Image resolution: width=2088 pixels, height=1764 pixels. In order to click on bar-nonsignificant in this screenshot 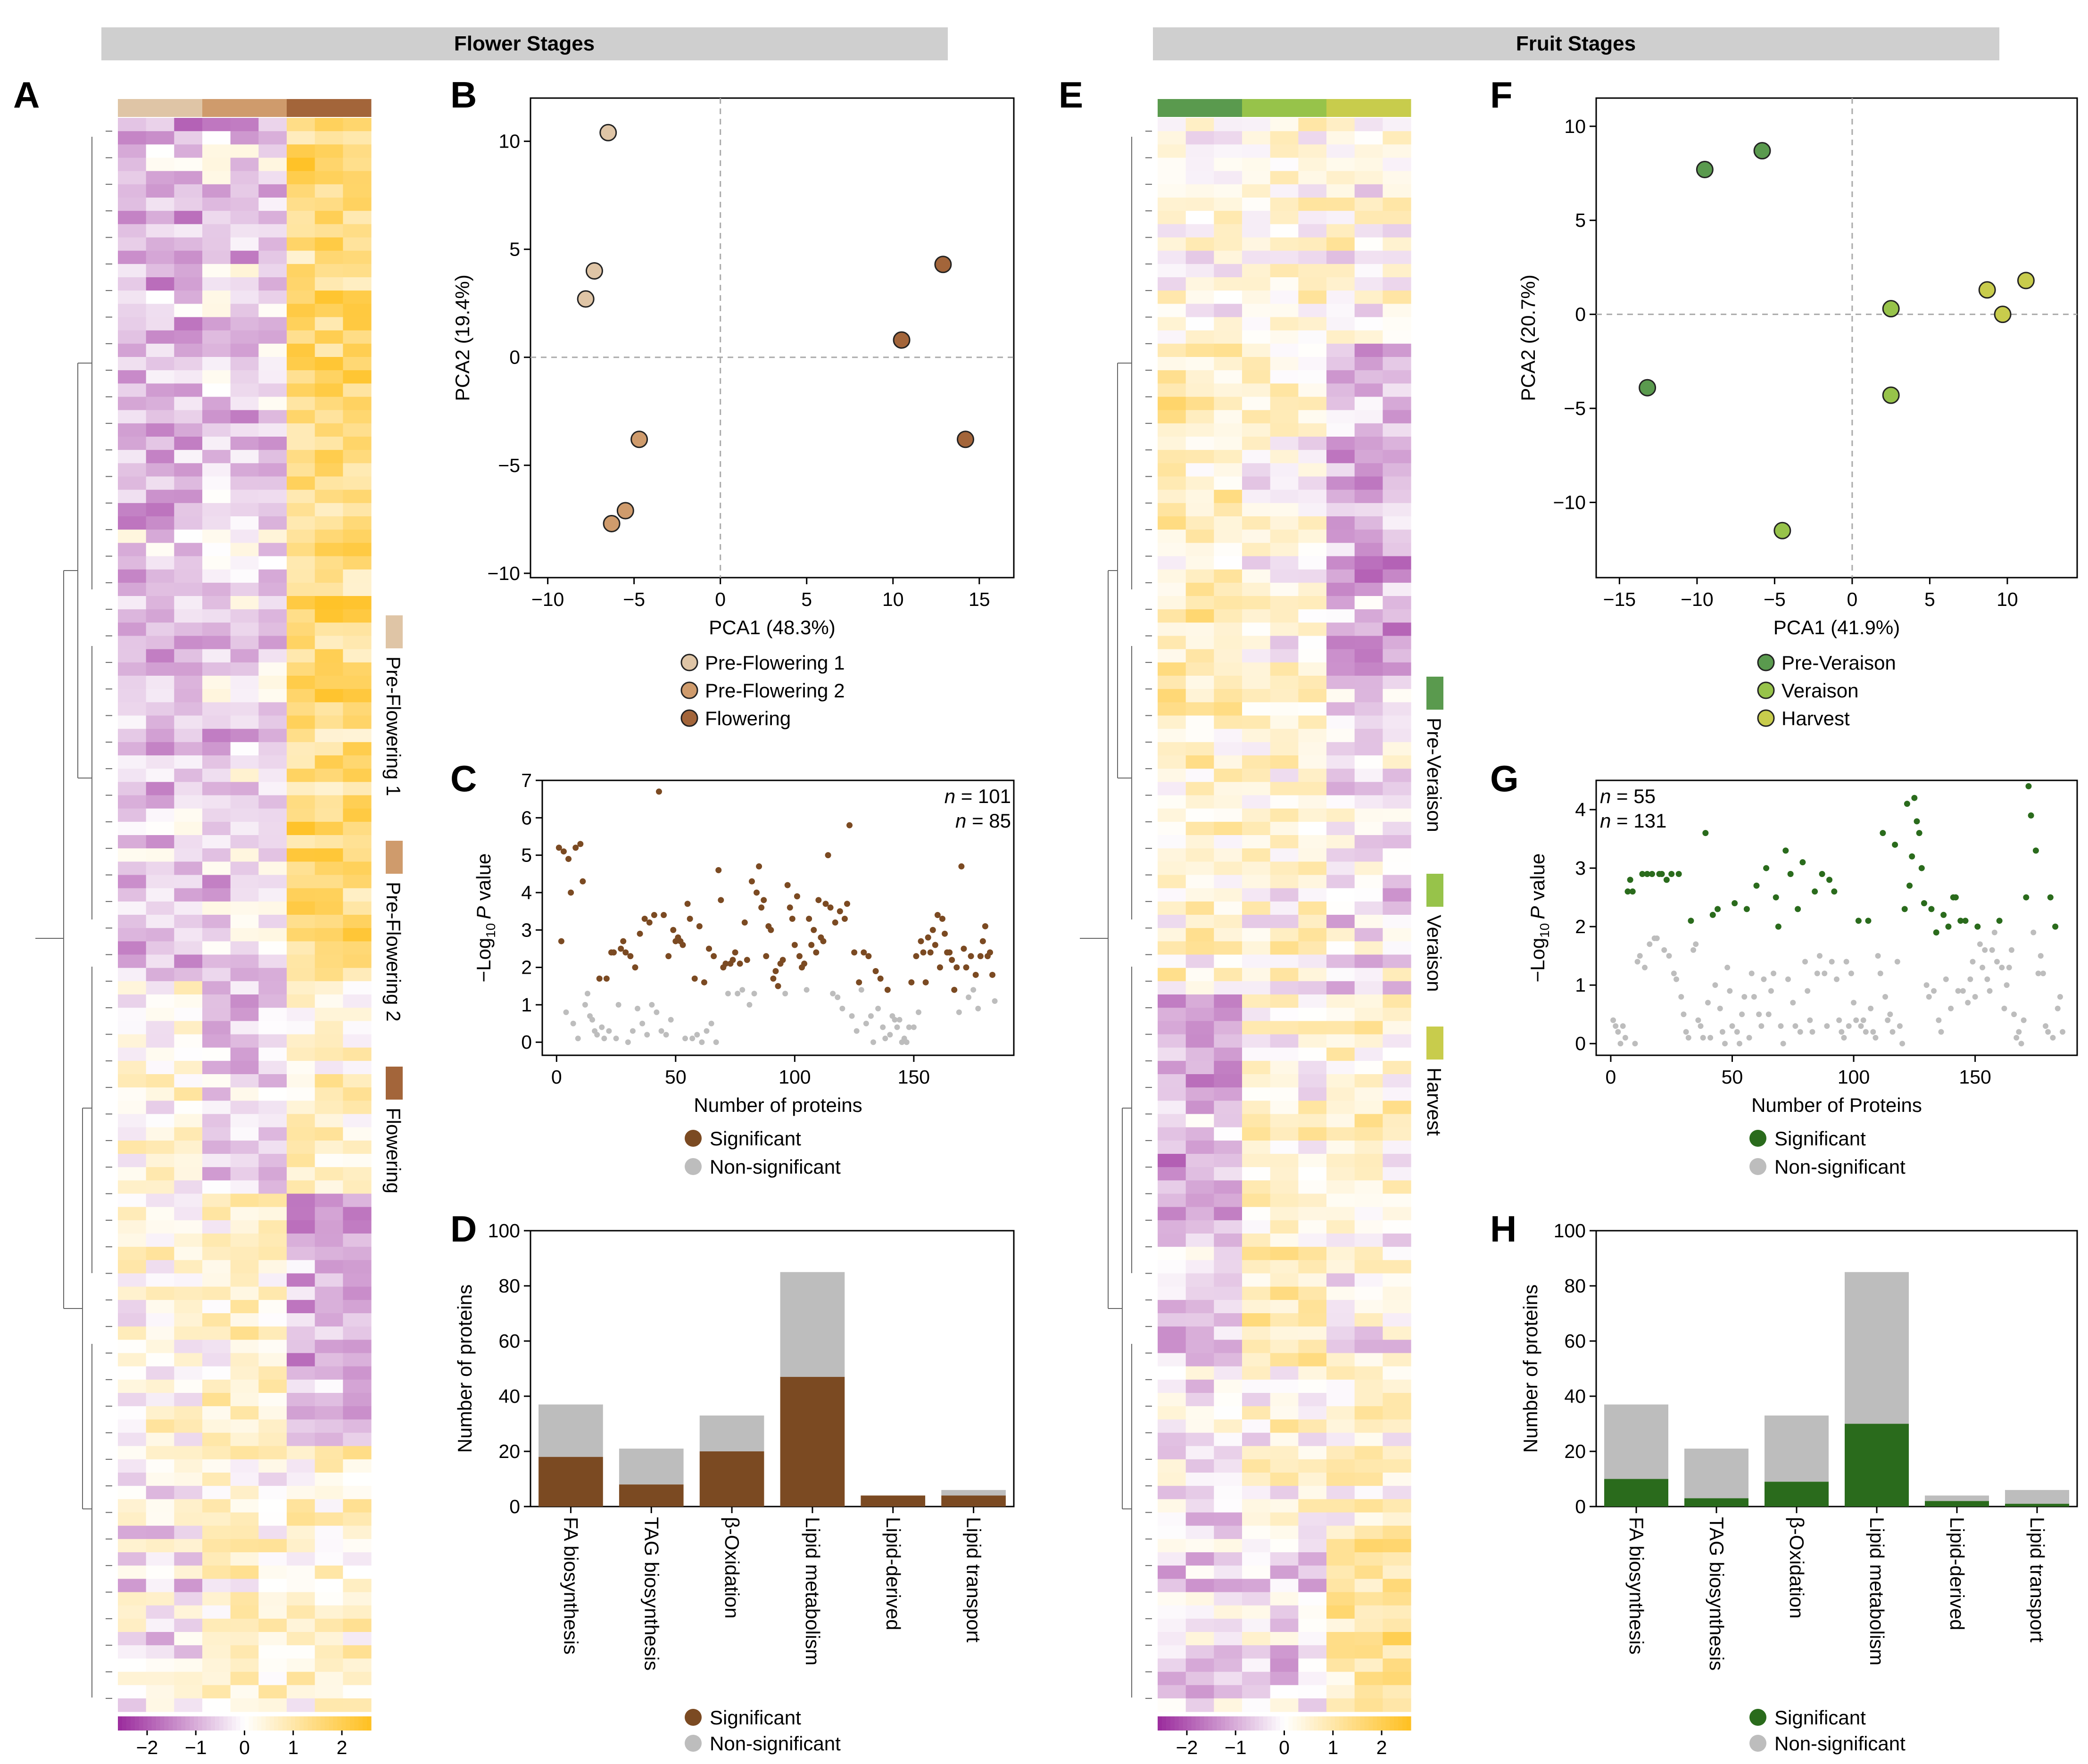, I will do `click(1877, 1348)`.